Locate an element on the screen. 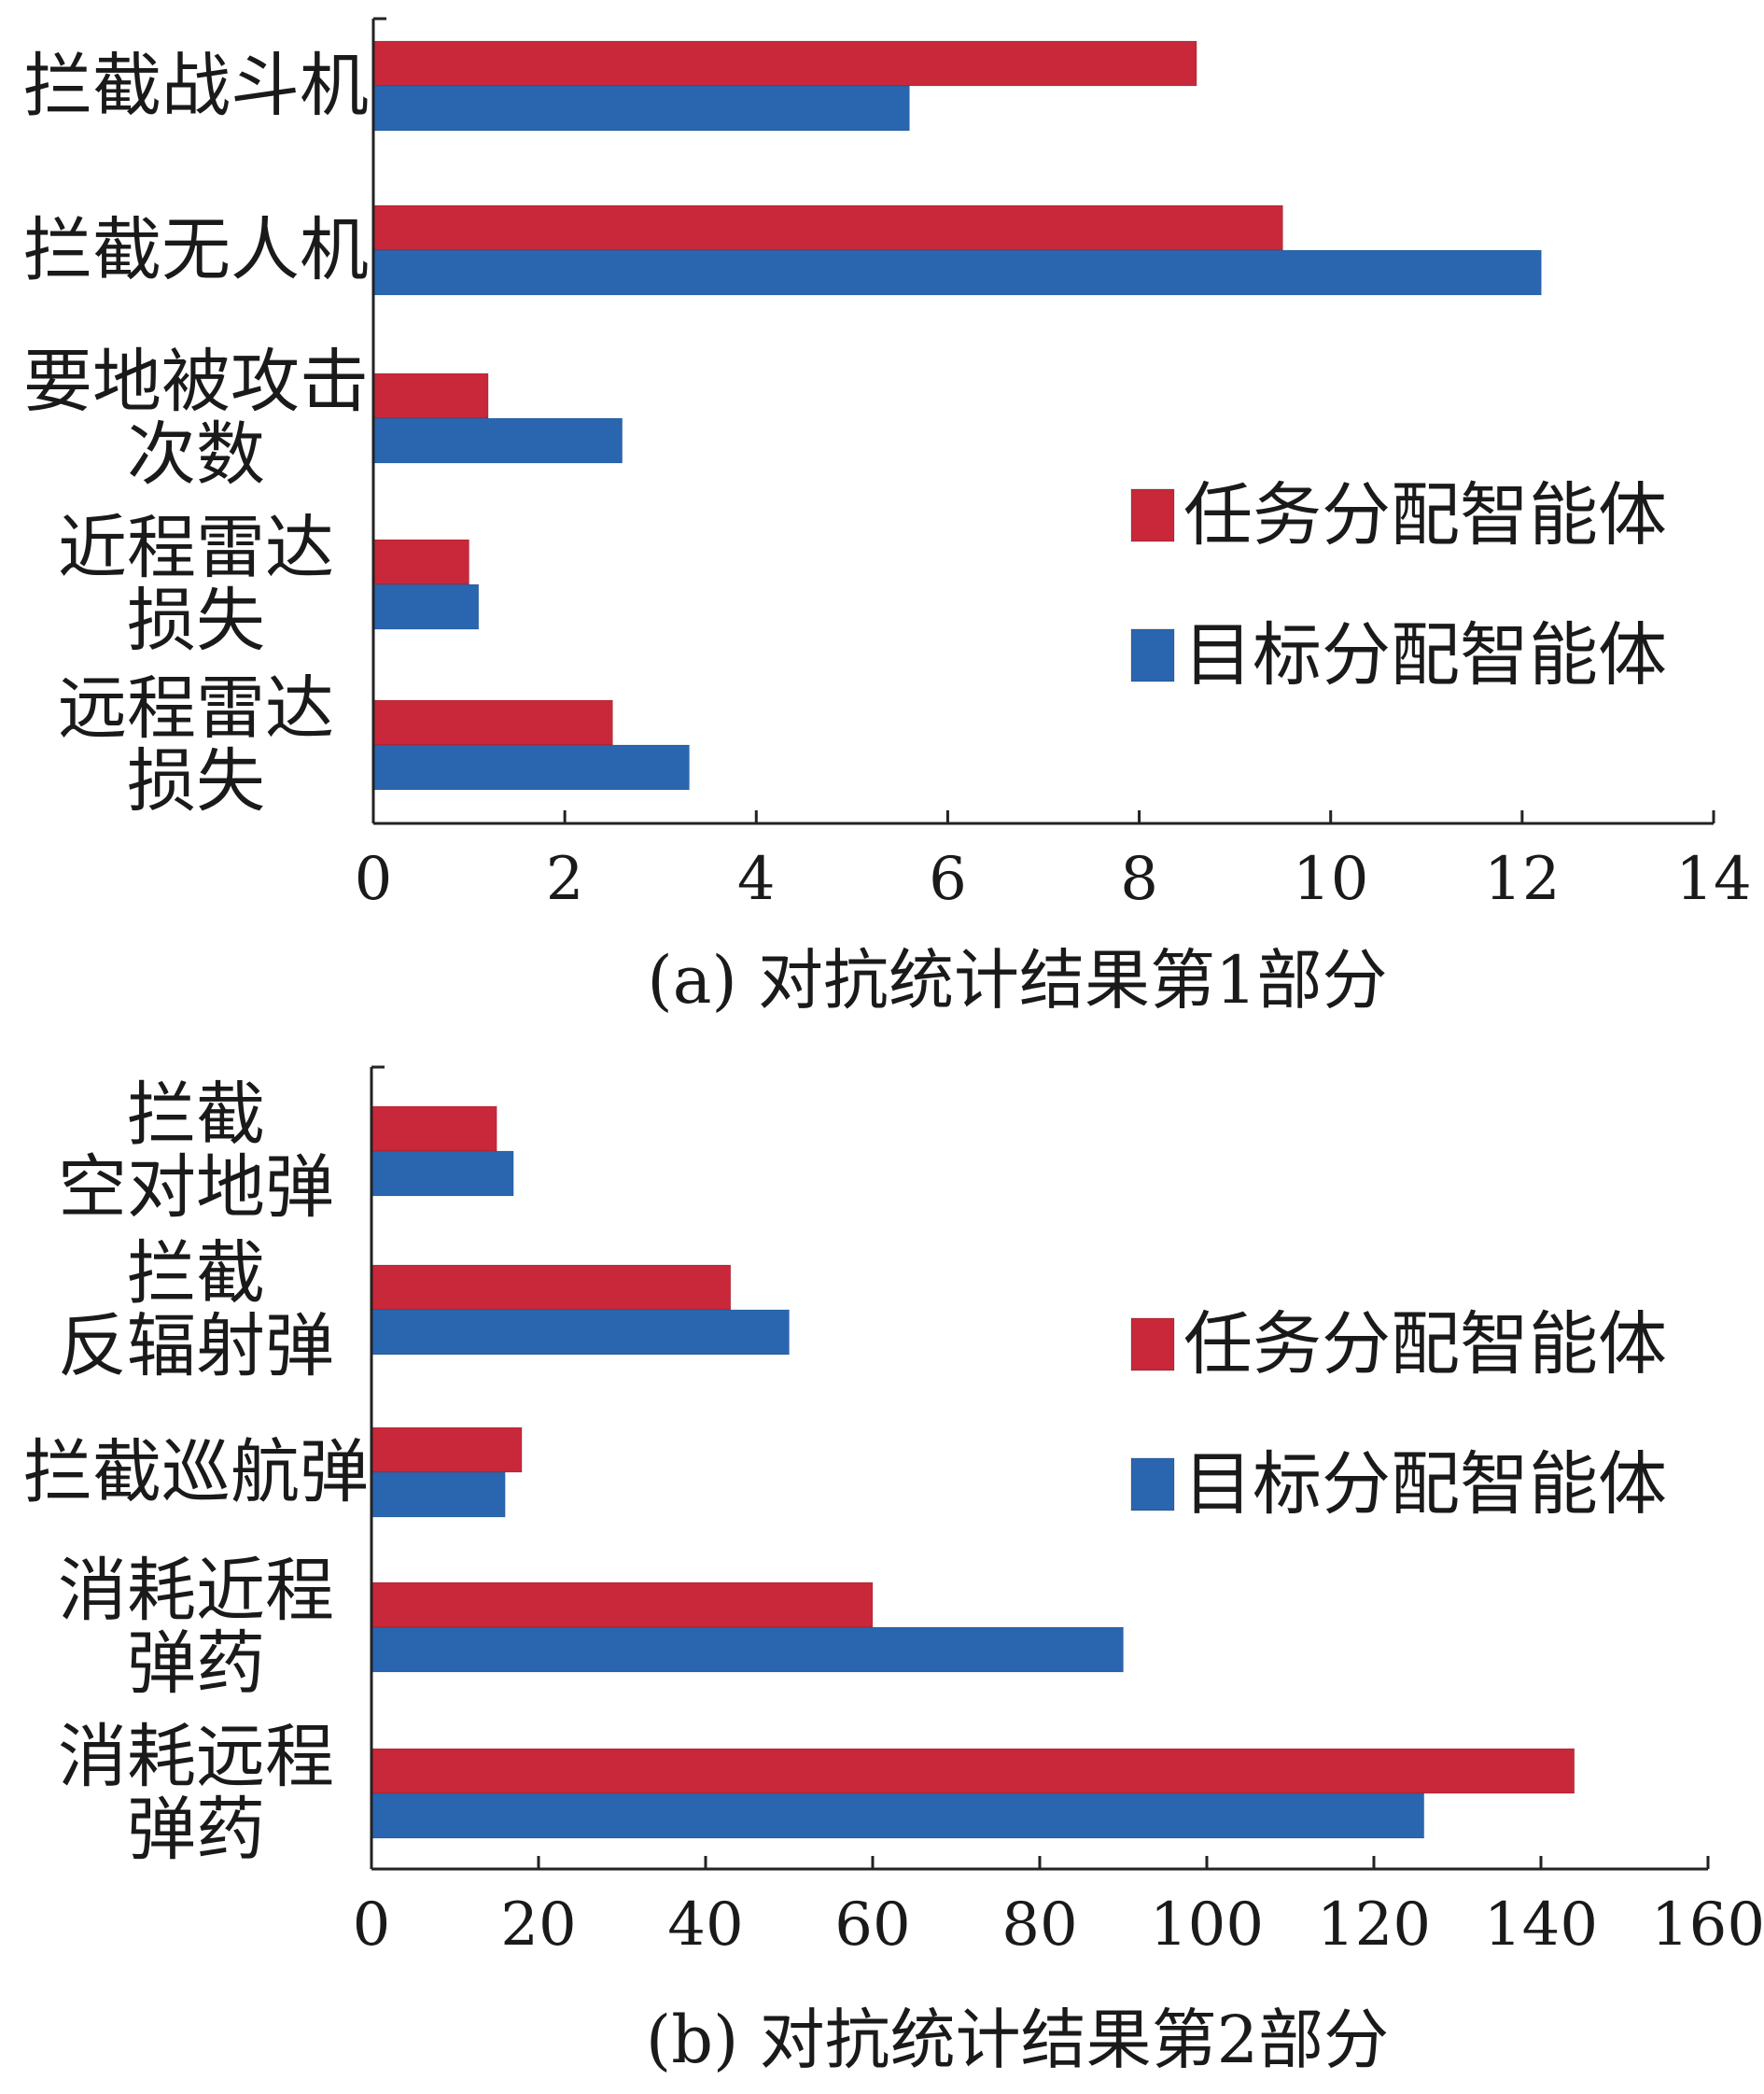 The height and width of the screenshot is (2094, 1764). x-tick-label-7: 14 is located at coordinates (1713, 879).